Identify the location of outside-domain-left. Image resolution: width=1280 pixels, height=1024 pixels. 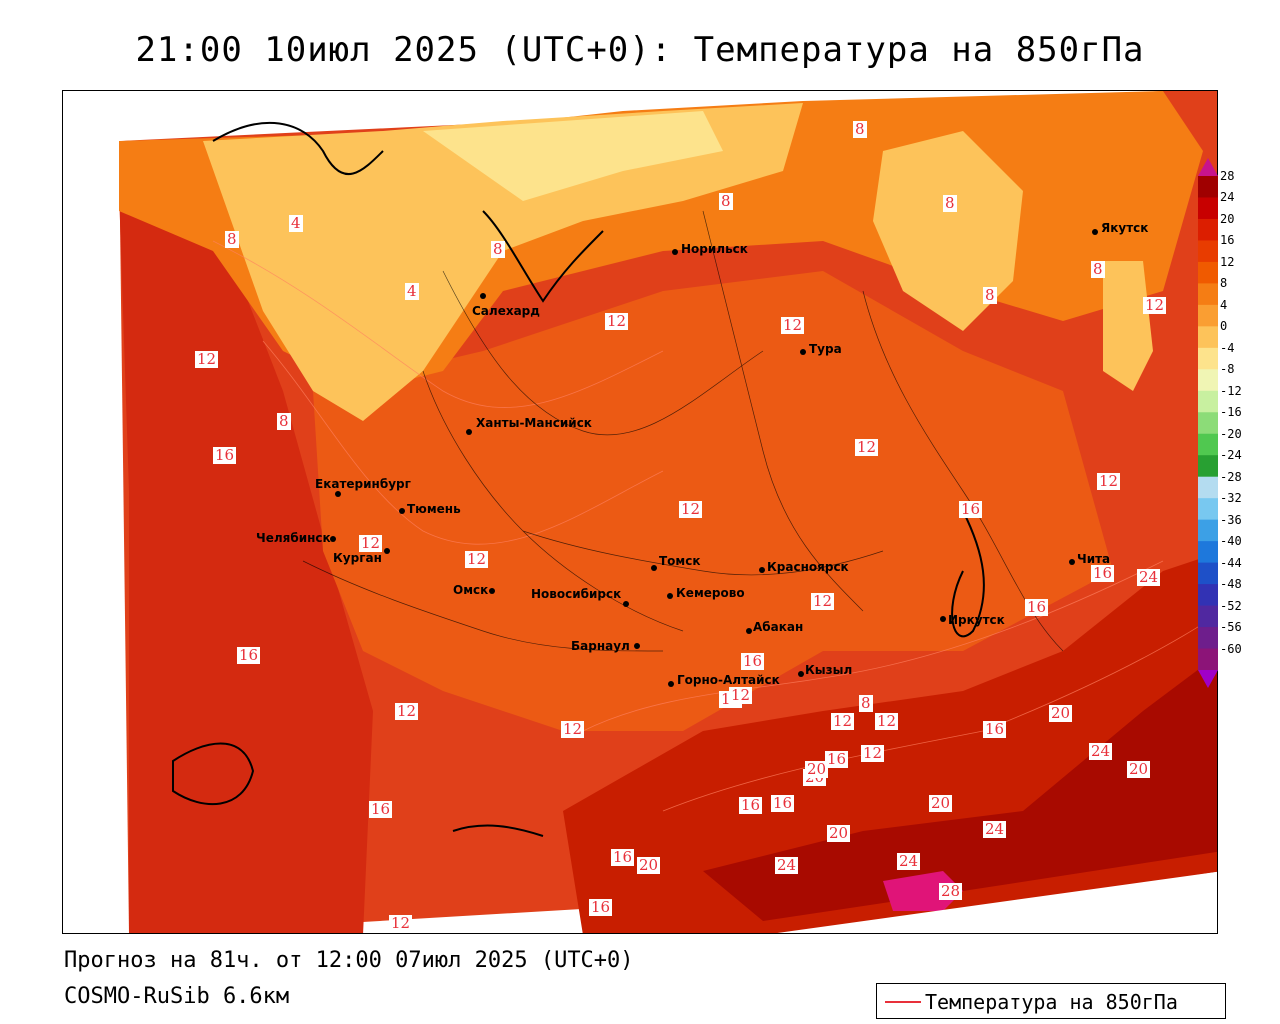
(91, 512).